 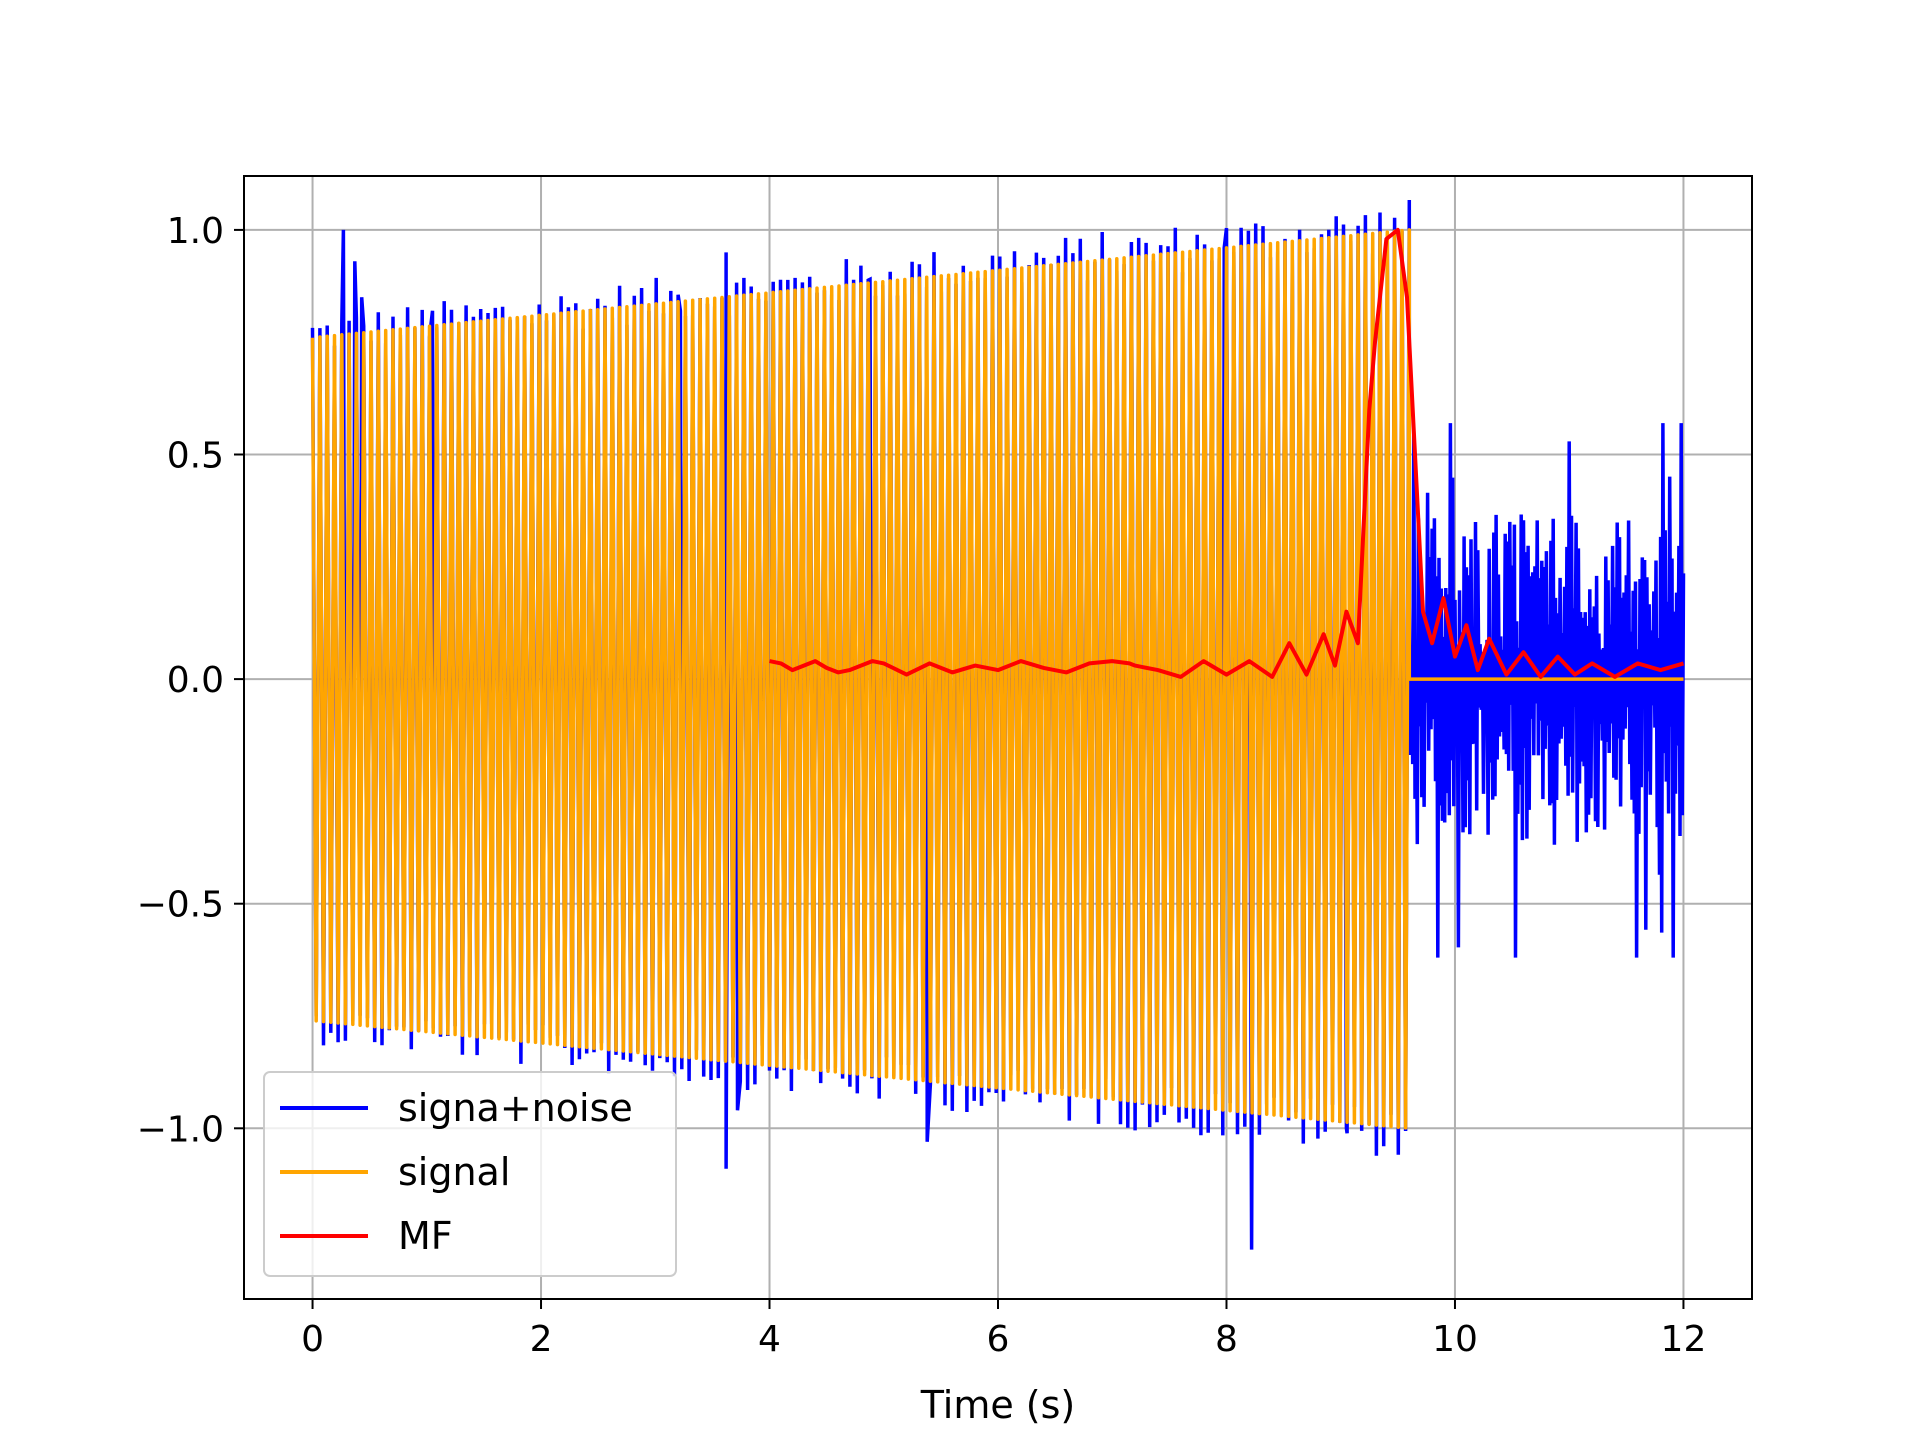 I want to click on x-tick-label: 4, so click(x=769, y=1339).